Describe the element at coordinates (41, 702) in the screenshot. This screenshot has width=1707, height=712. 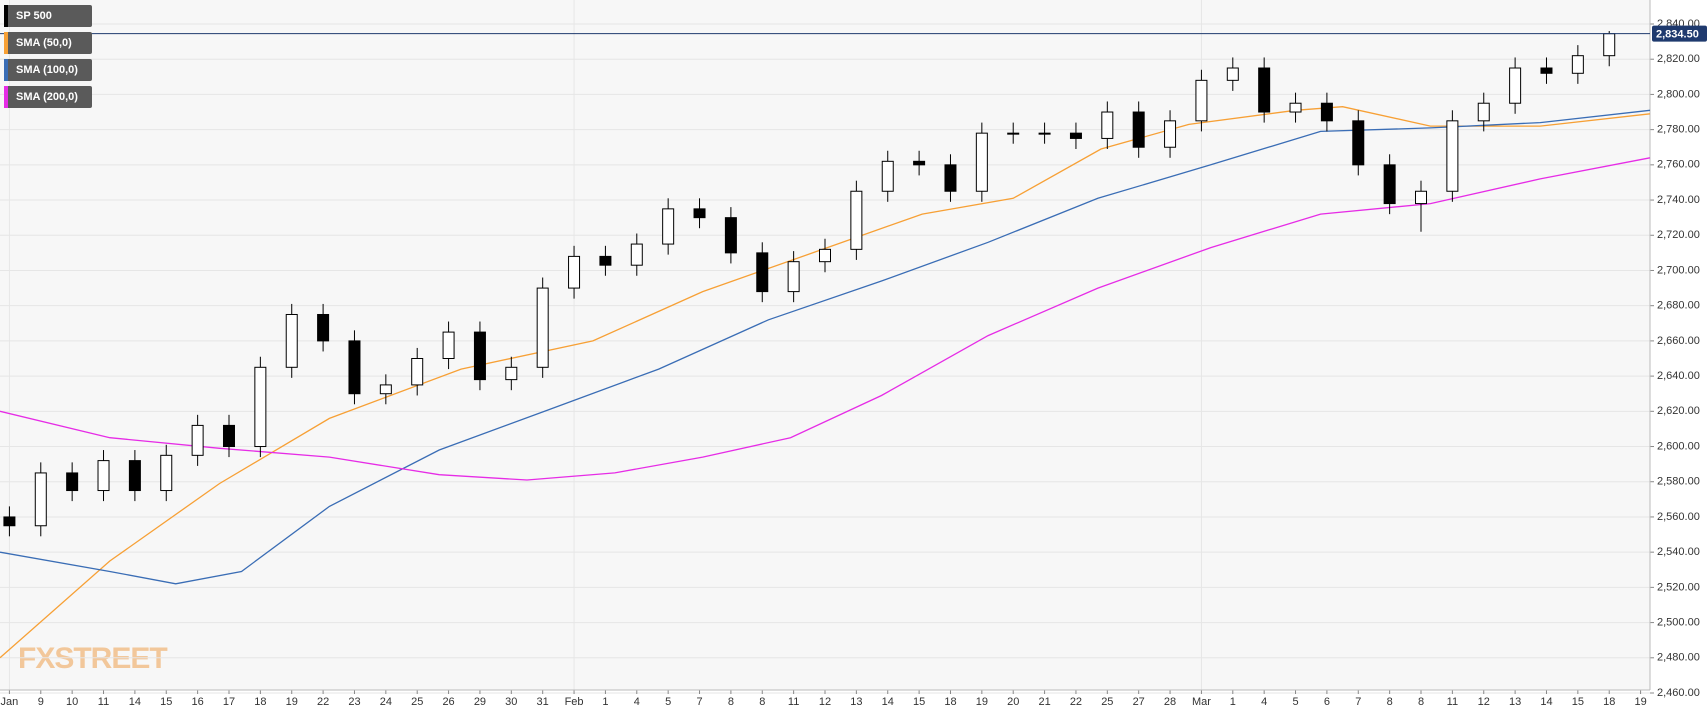
I see `x-tick-label: 9` at that location.